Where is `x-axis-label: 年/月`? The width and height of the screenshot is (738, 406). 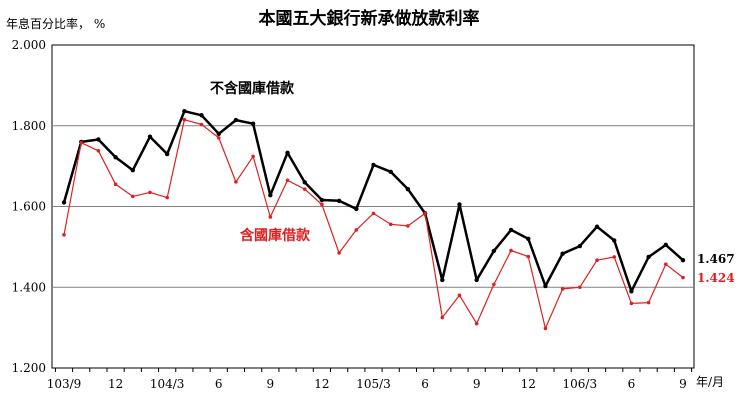 x-axis-label: 年/月 is located at coordinates (710, 382).